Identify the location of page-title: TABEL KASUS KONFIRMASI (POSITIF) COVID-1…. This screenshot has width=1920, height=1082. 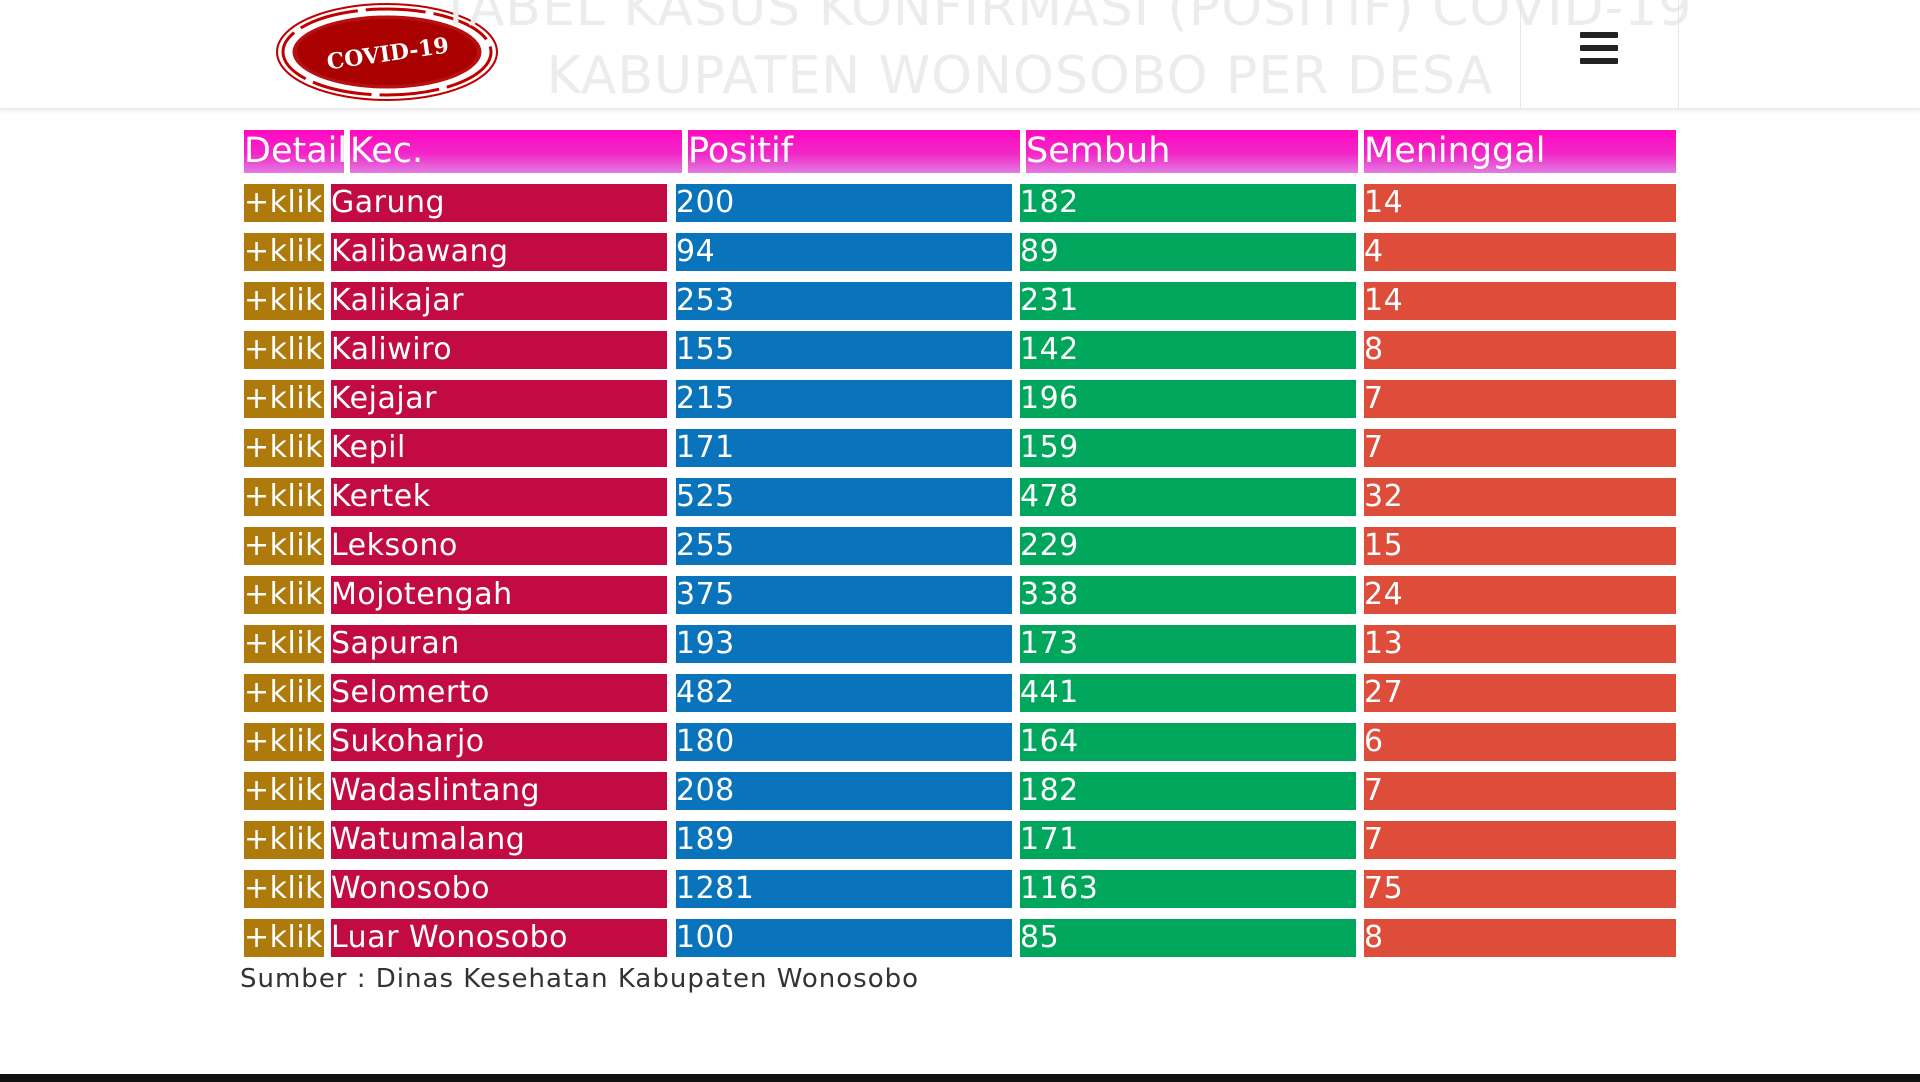
(1065, 54).